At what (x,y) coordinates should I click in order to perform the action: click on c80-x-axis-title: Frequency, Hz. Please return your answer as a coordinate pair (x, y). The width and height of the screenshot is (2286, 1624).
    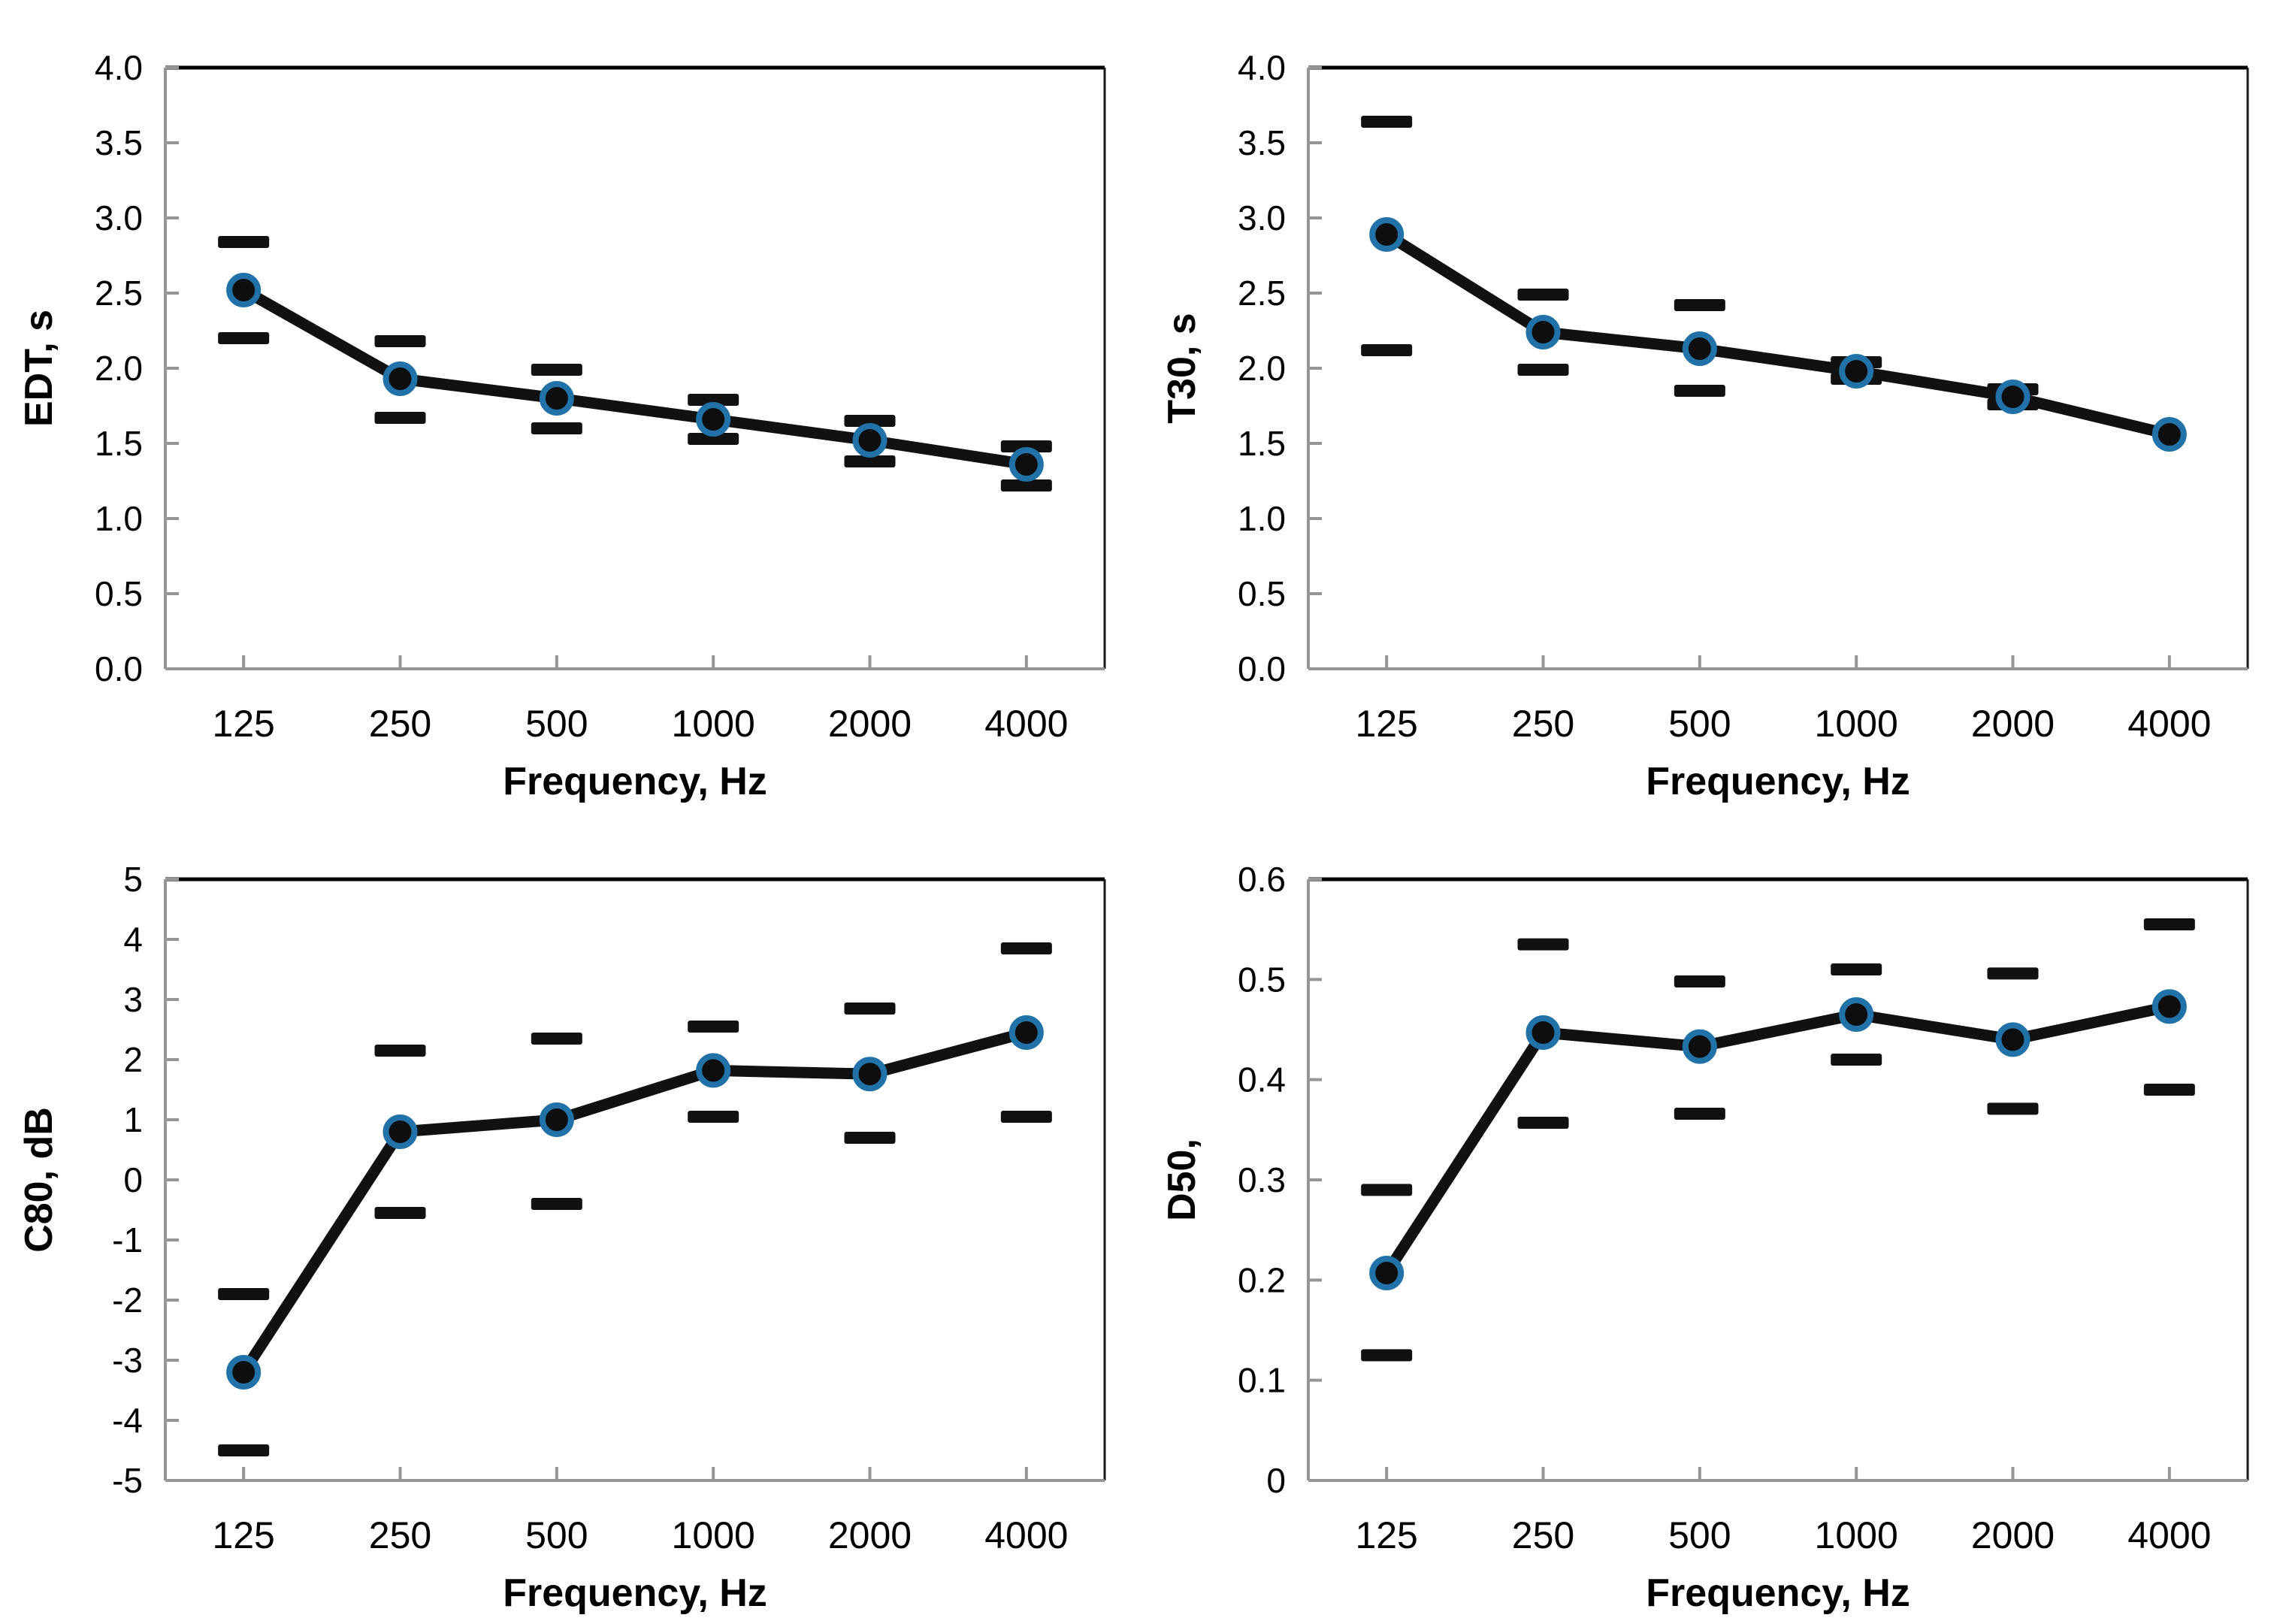
    Looking at the image, I should click on (635, 1593).